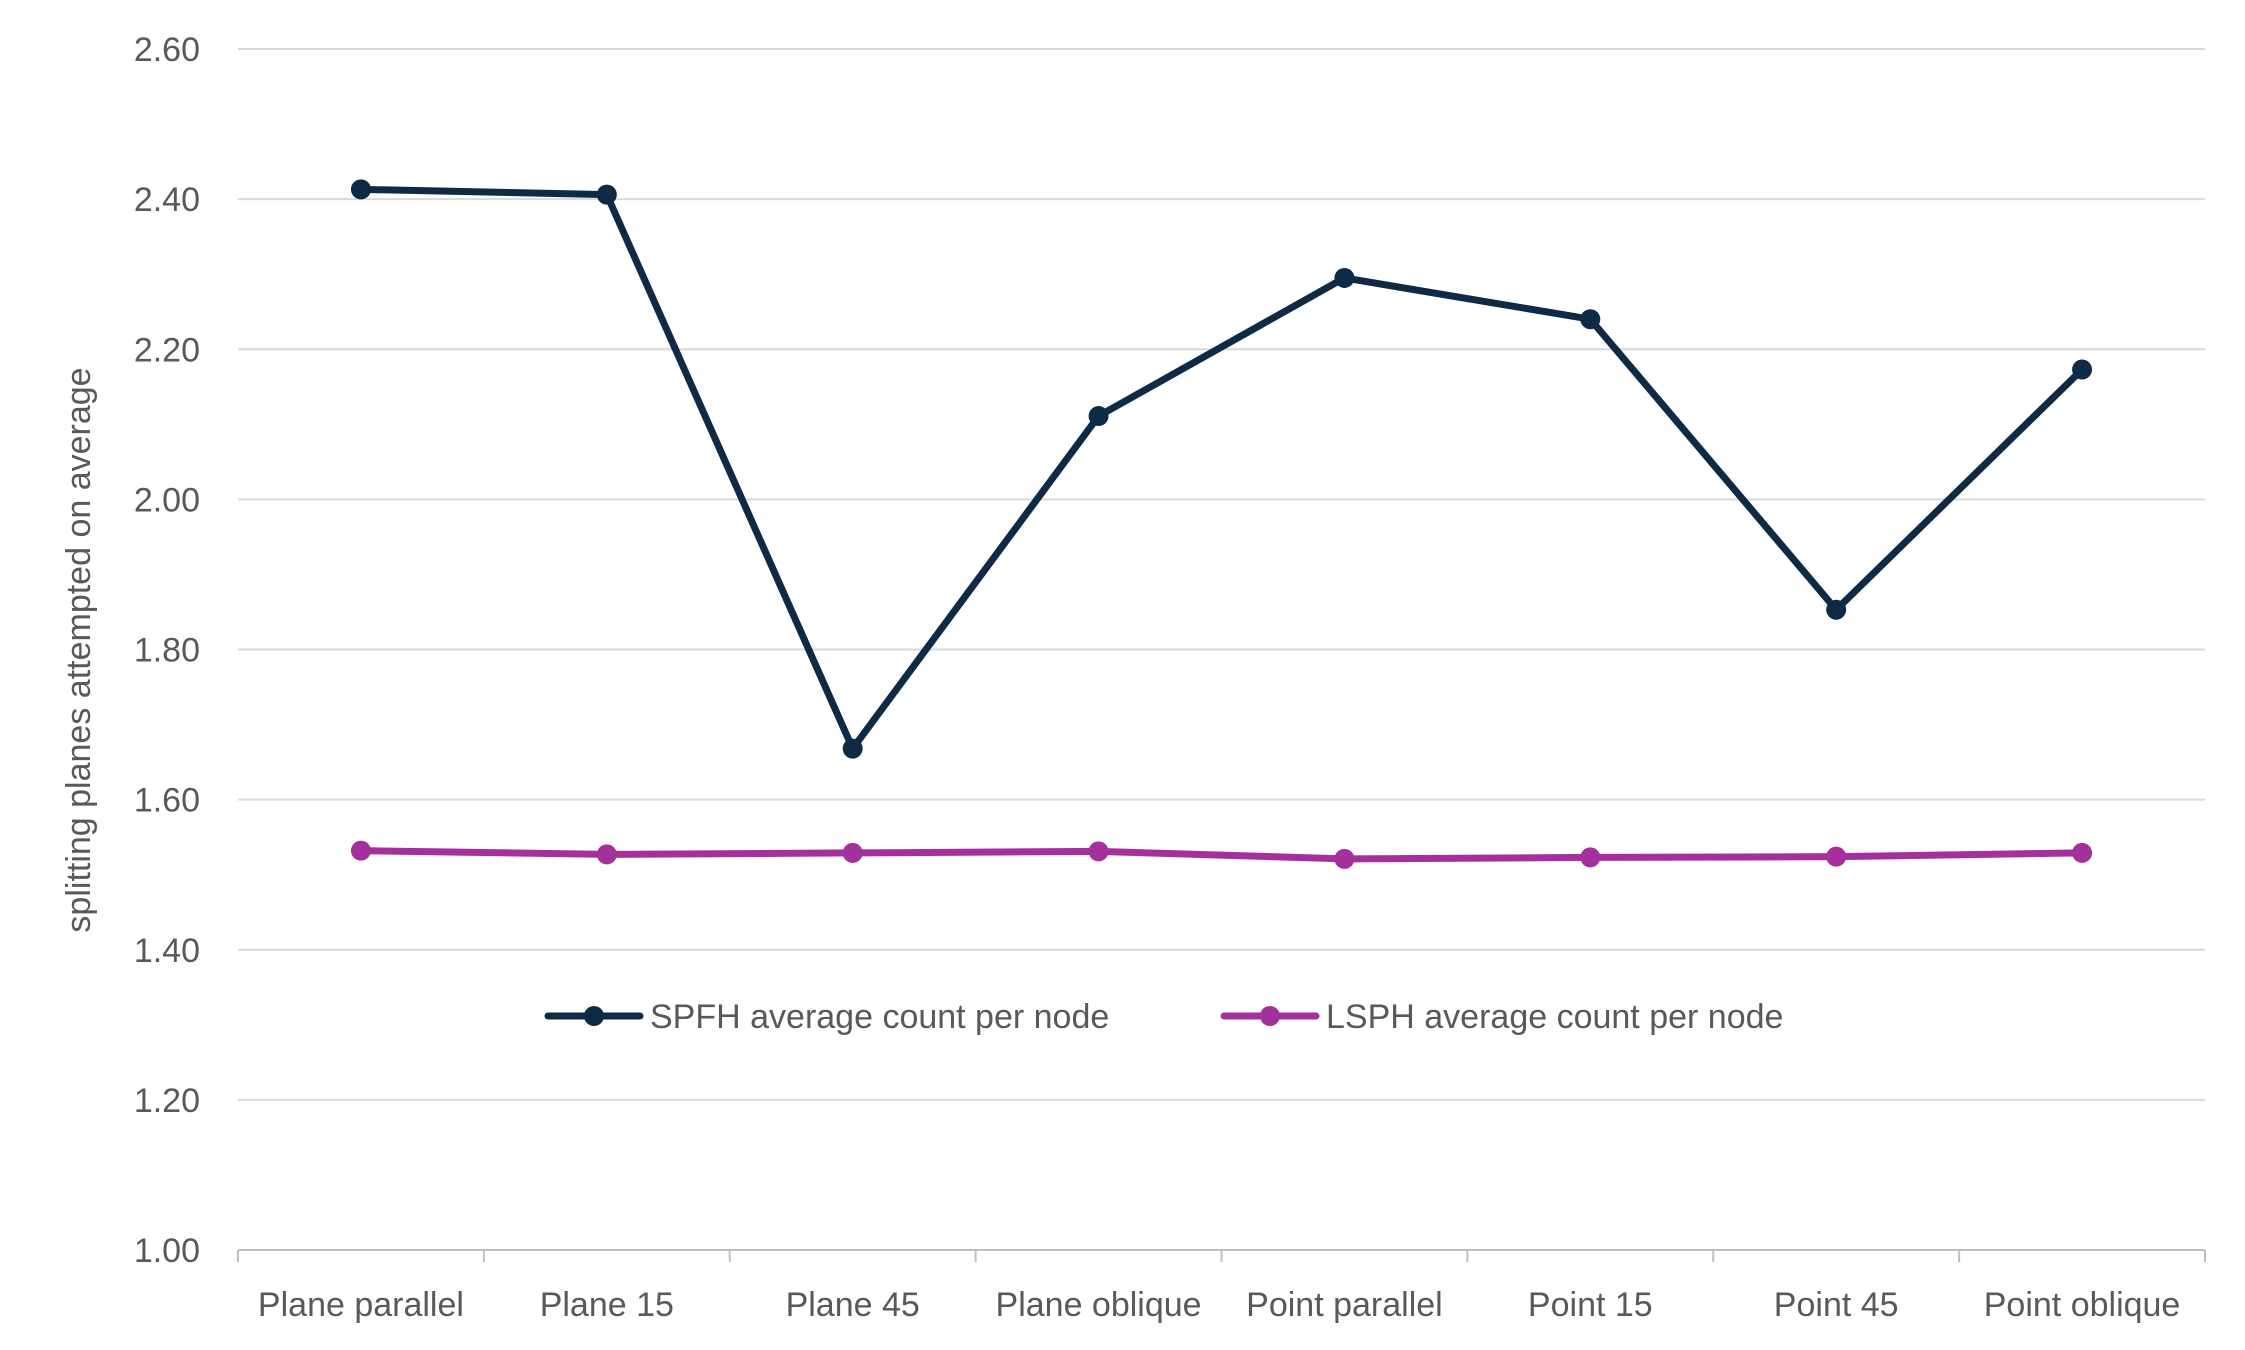 This screenshot has width=2245, height=1350. Describe the element at coordinates (167, 801) in the screenshot. I see `y-tick-label: 1.60` at that location.